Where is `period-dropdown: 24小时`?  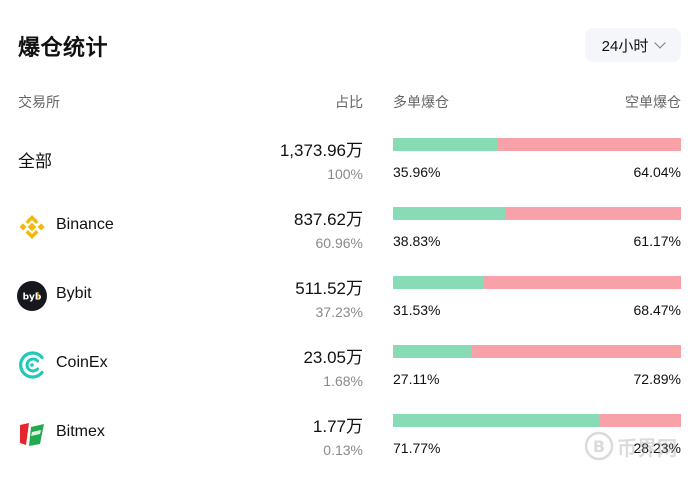
period-dropdown: 24小时 is located at coordinates (633, 45).